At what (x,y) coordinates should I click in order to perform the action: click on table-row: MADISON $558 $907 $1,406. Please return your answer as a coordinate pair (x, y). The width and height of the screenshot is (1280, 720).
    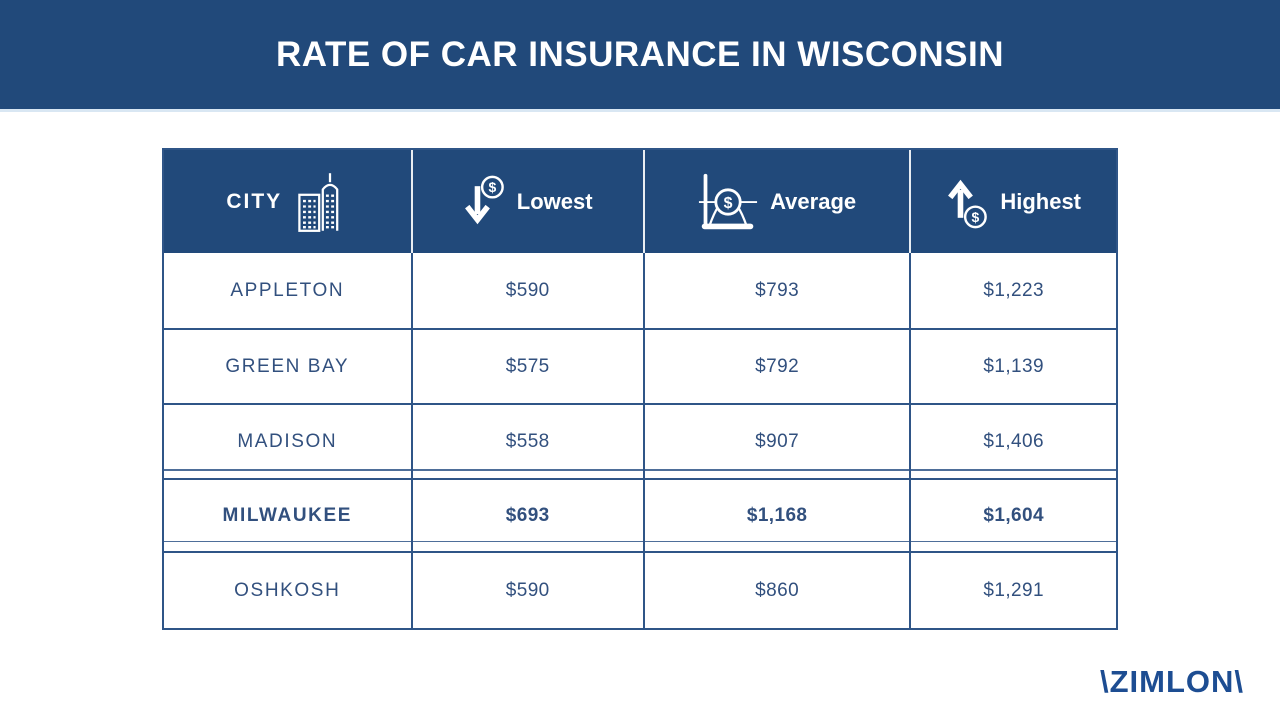
    Looking at the image, I should click on (640, 440).